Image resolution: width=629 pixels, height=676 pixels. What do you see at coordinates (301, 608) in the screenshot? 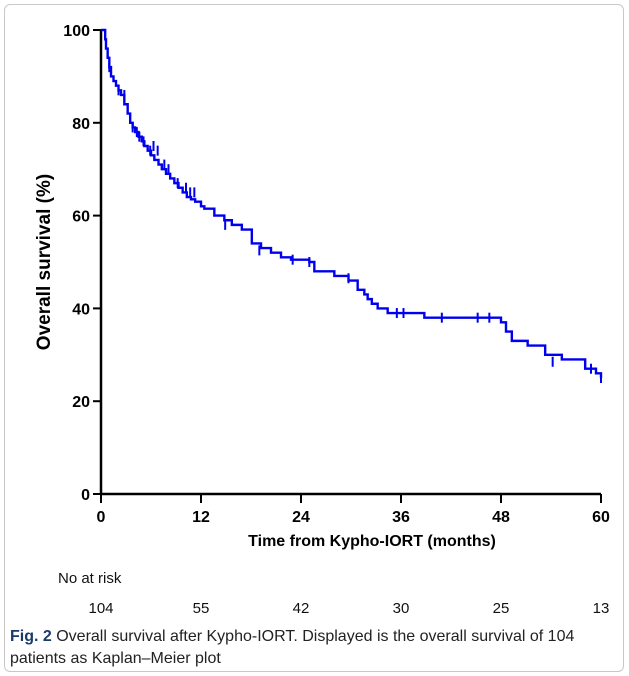
I see `risk-value: 42` at bounding box center [301, 608].